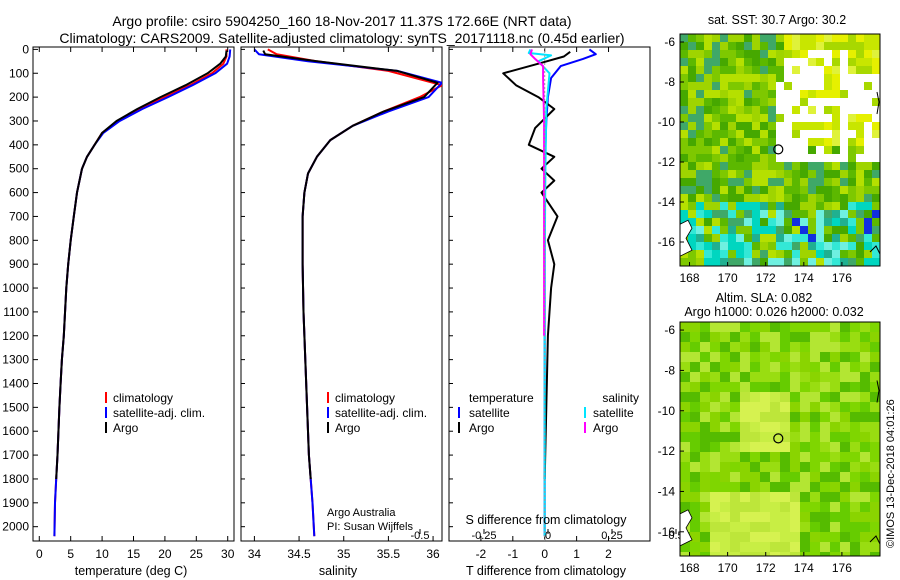  What do you see at coordinates (228, 554) in the screenshot?
I see `x-tick-label: 30` at bounding box center [228, 554].